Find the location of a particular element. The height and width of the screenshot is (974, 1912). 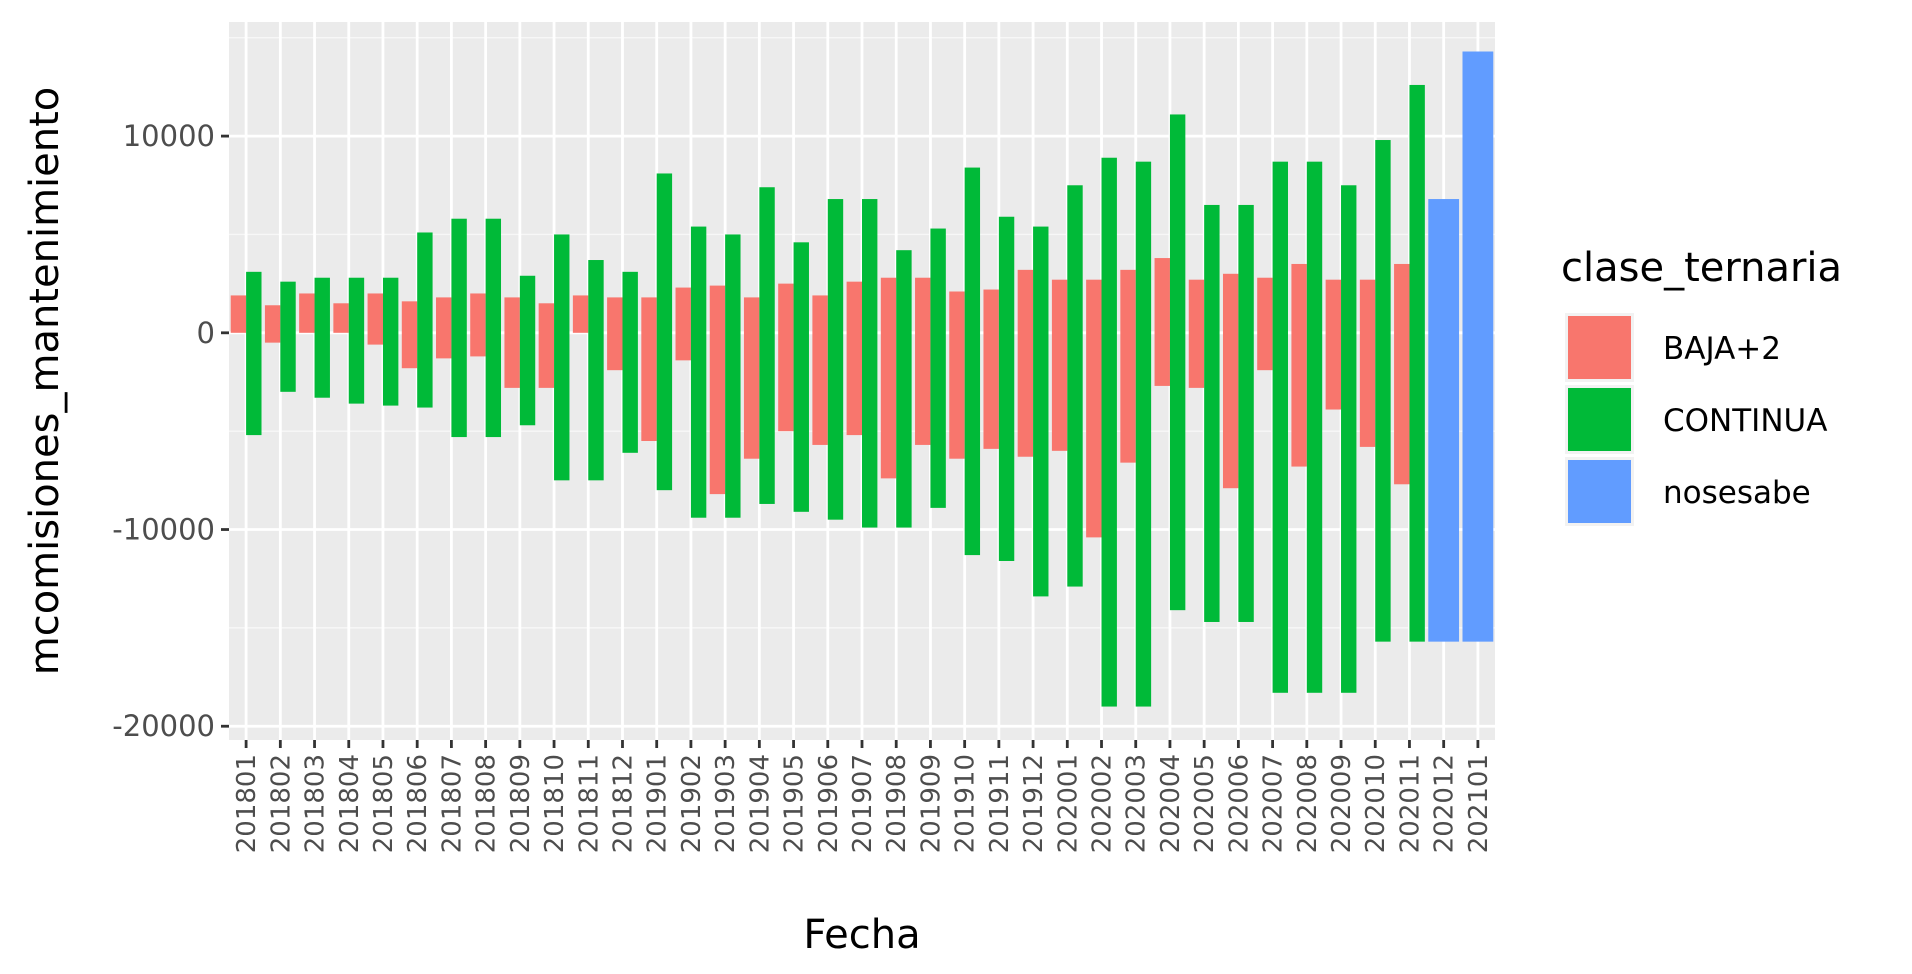

x-tick-label: 202005 is located at coordinates (1205, 803).